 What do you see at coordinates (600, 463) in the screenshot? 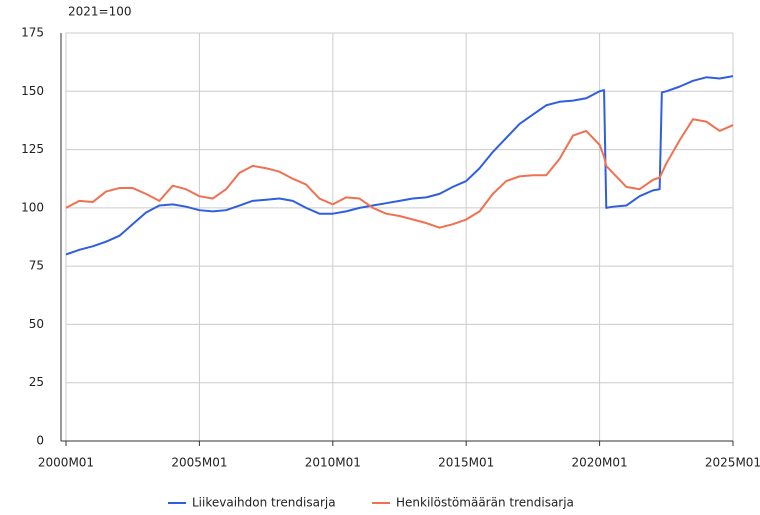
I see `x-tick-label: 2020M01` at bounding box center [600, 463].